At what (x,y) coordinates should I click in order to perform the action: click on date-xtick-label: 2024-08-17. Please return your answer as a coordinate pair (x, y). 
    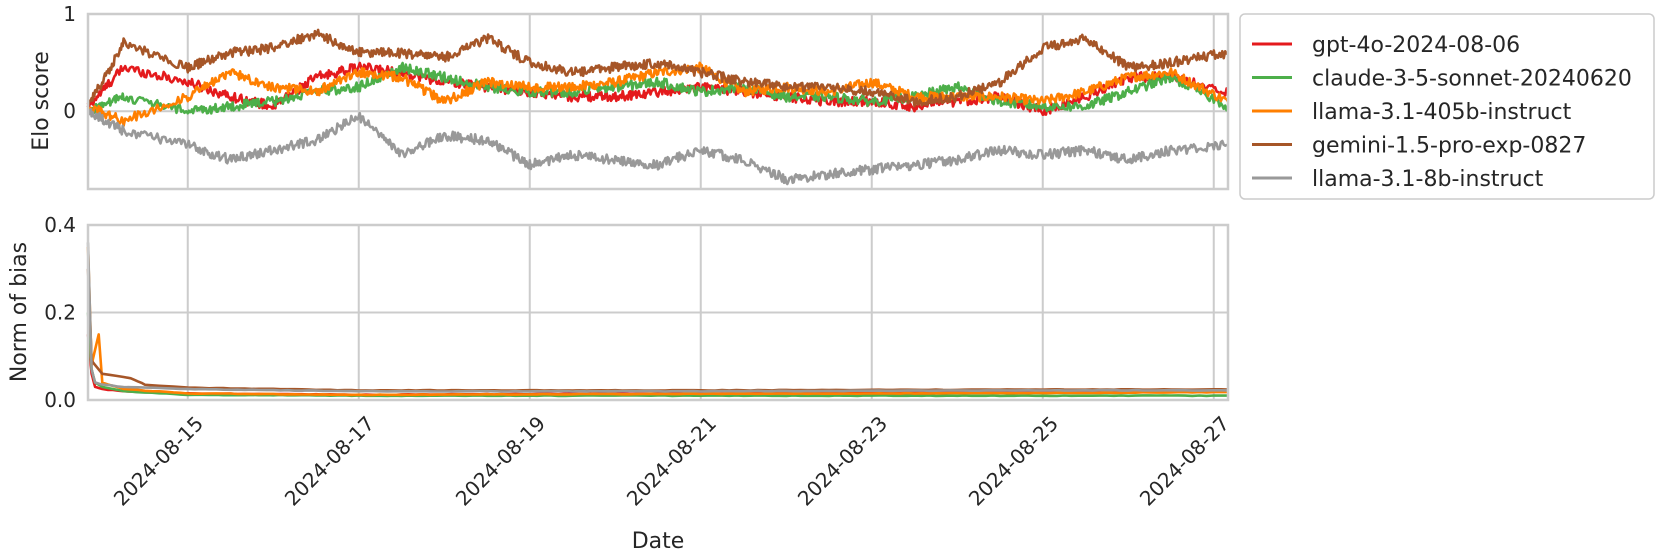
    Looking at the image, I should click on (329, 460).